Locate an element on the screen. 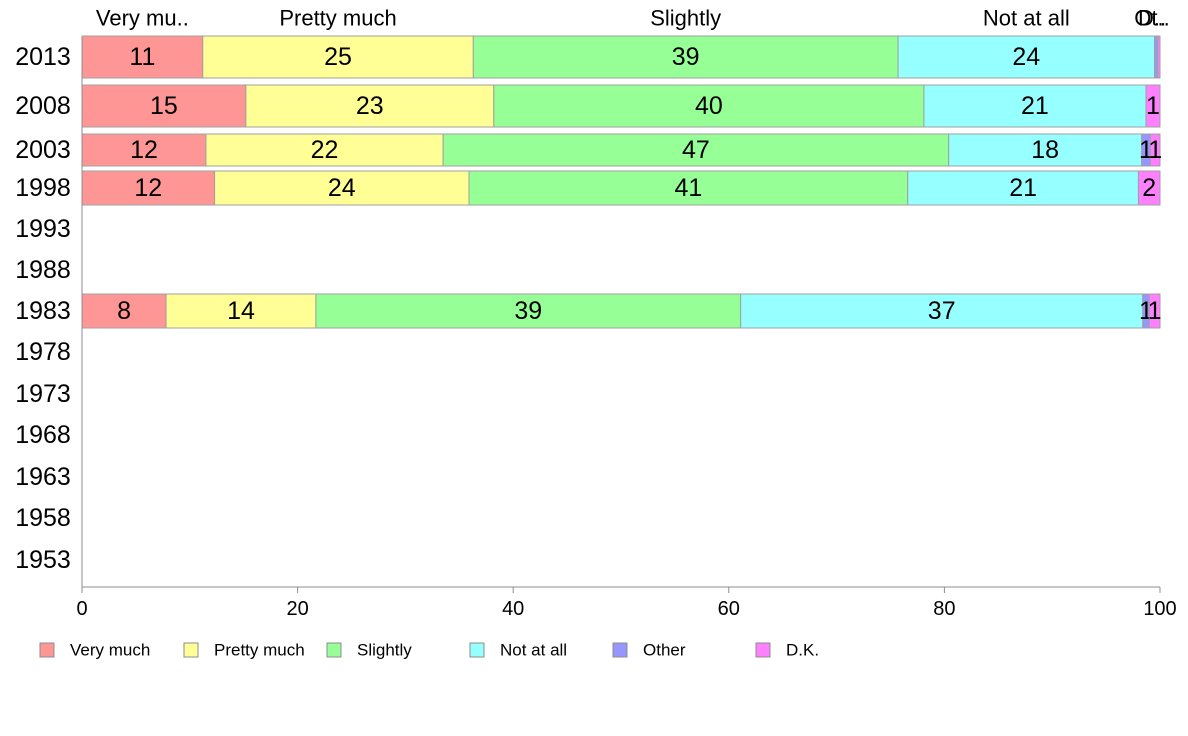 This screenshot has width=1188, height=736. year-label-1998: 1998 is located at coordinates (43, 188).